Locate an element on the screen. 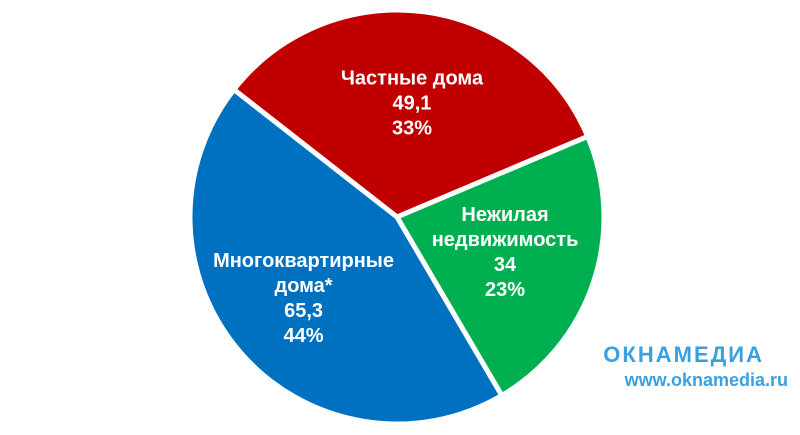  slice-label: Нежилая недвижимость 34 23% is located at coordinates (505, 253).